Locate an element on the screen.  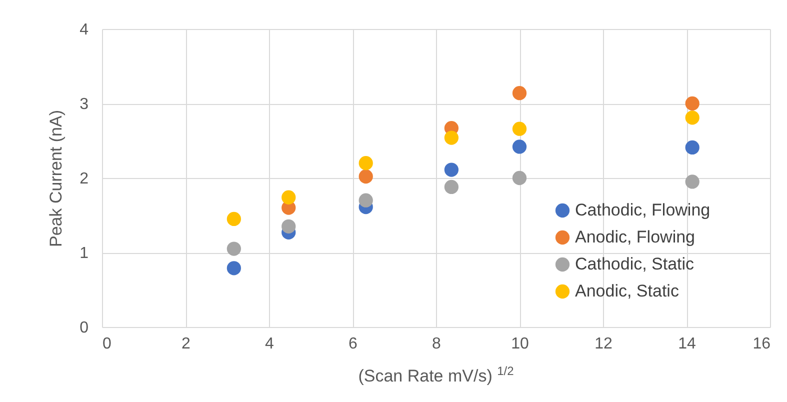
x-tick-label: 14 is located at coordinates (687, 344).